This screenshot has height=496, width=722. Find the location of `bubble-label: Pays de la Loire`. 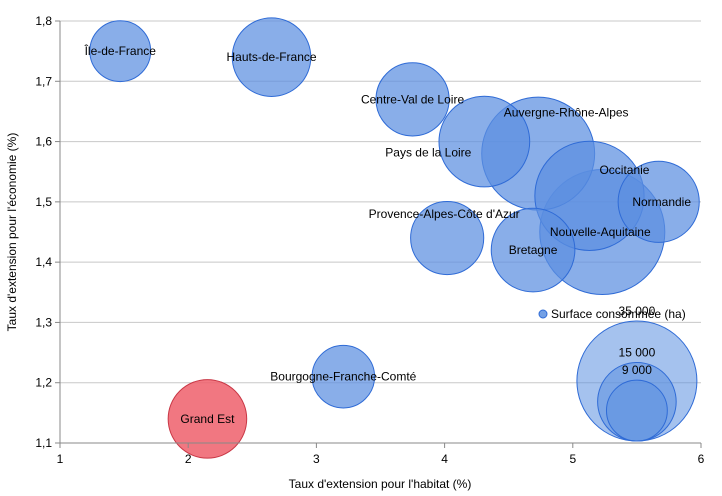

bubble-label: Pays de la Loire is located at coordinates (428, 153).